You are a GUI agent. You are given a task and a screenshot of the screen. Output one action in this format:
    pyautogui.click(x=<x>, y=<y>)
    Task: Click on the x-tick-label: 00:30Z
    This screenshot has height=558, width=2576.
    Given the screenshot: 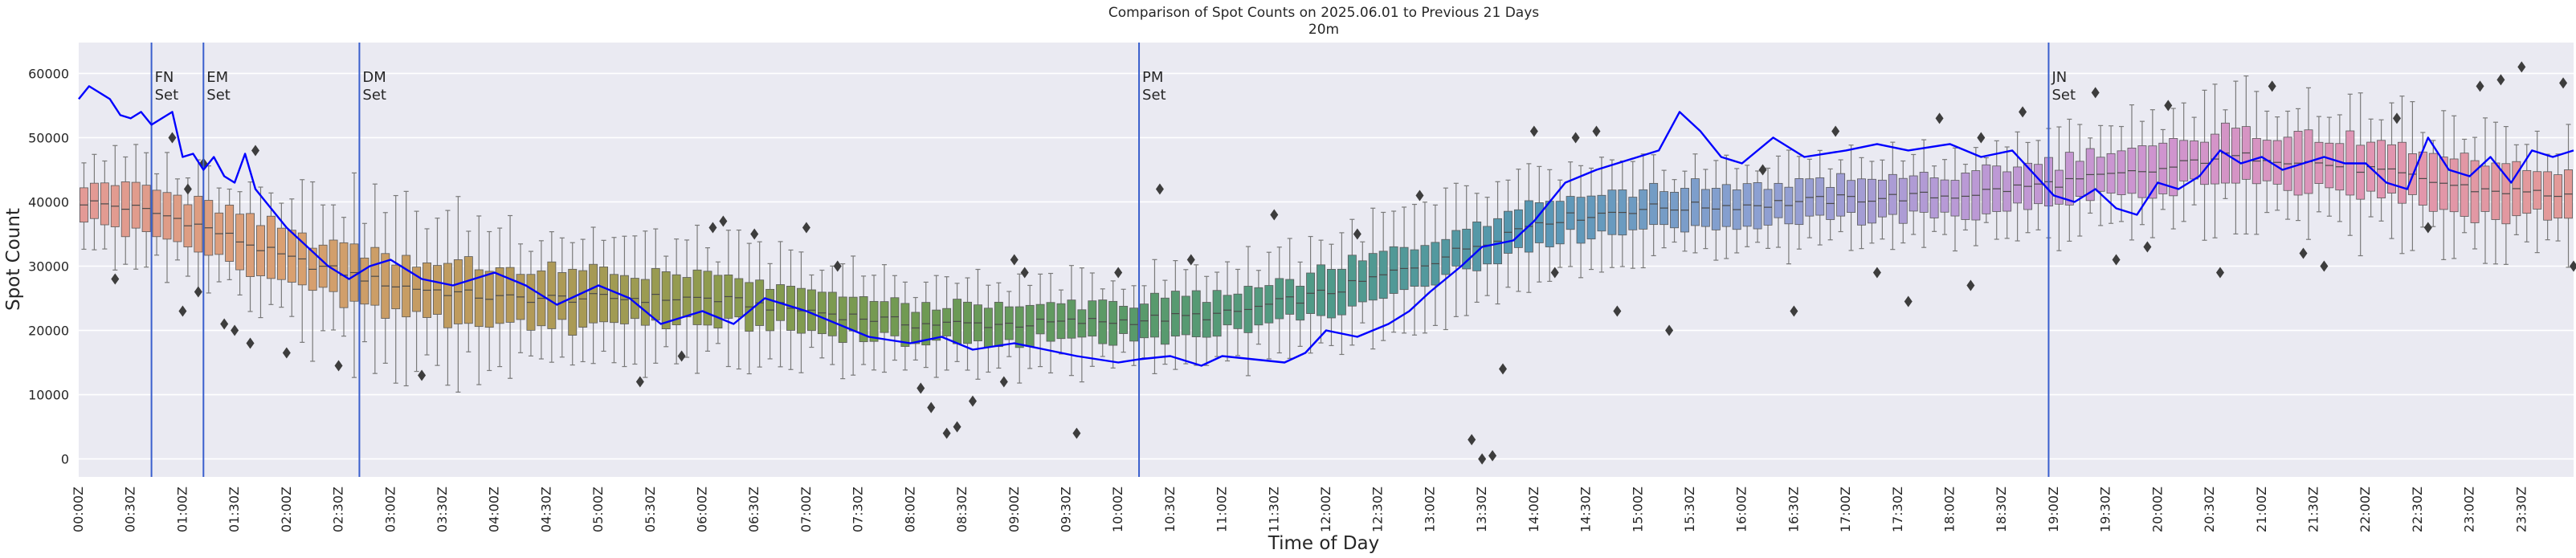 What is the action you would take?
    pyautogui.click(x=130, y=509)
    